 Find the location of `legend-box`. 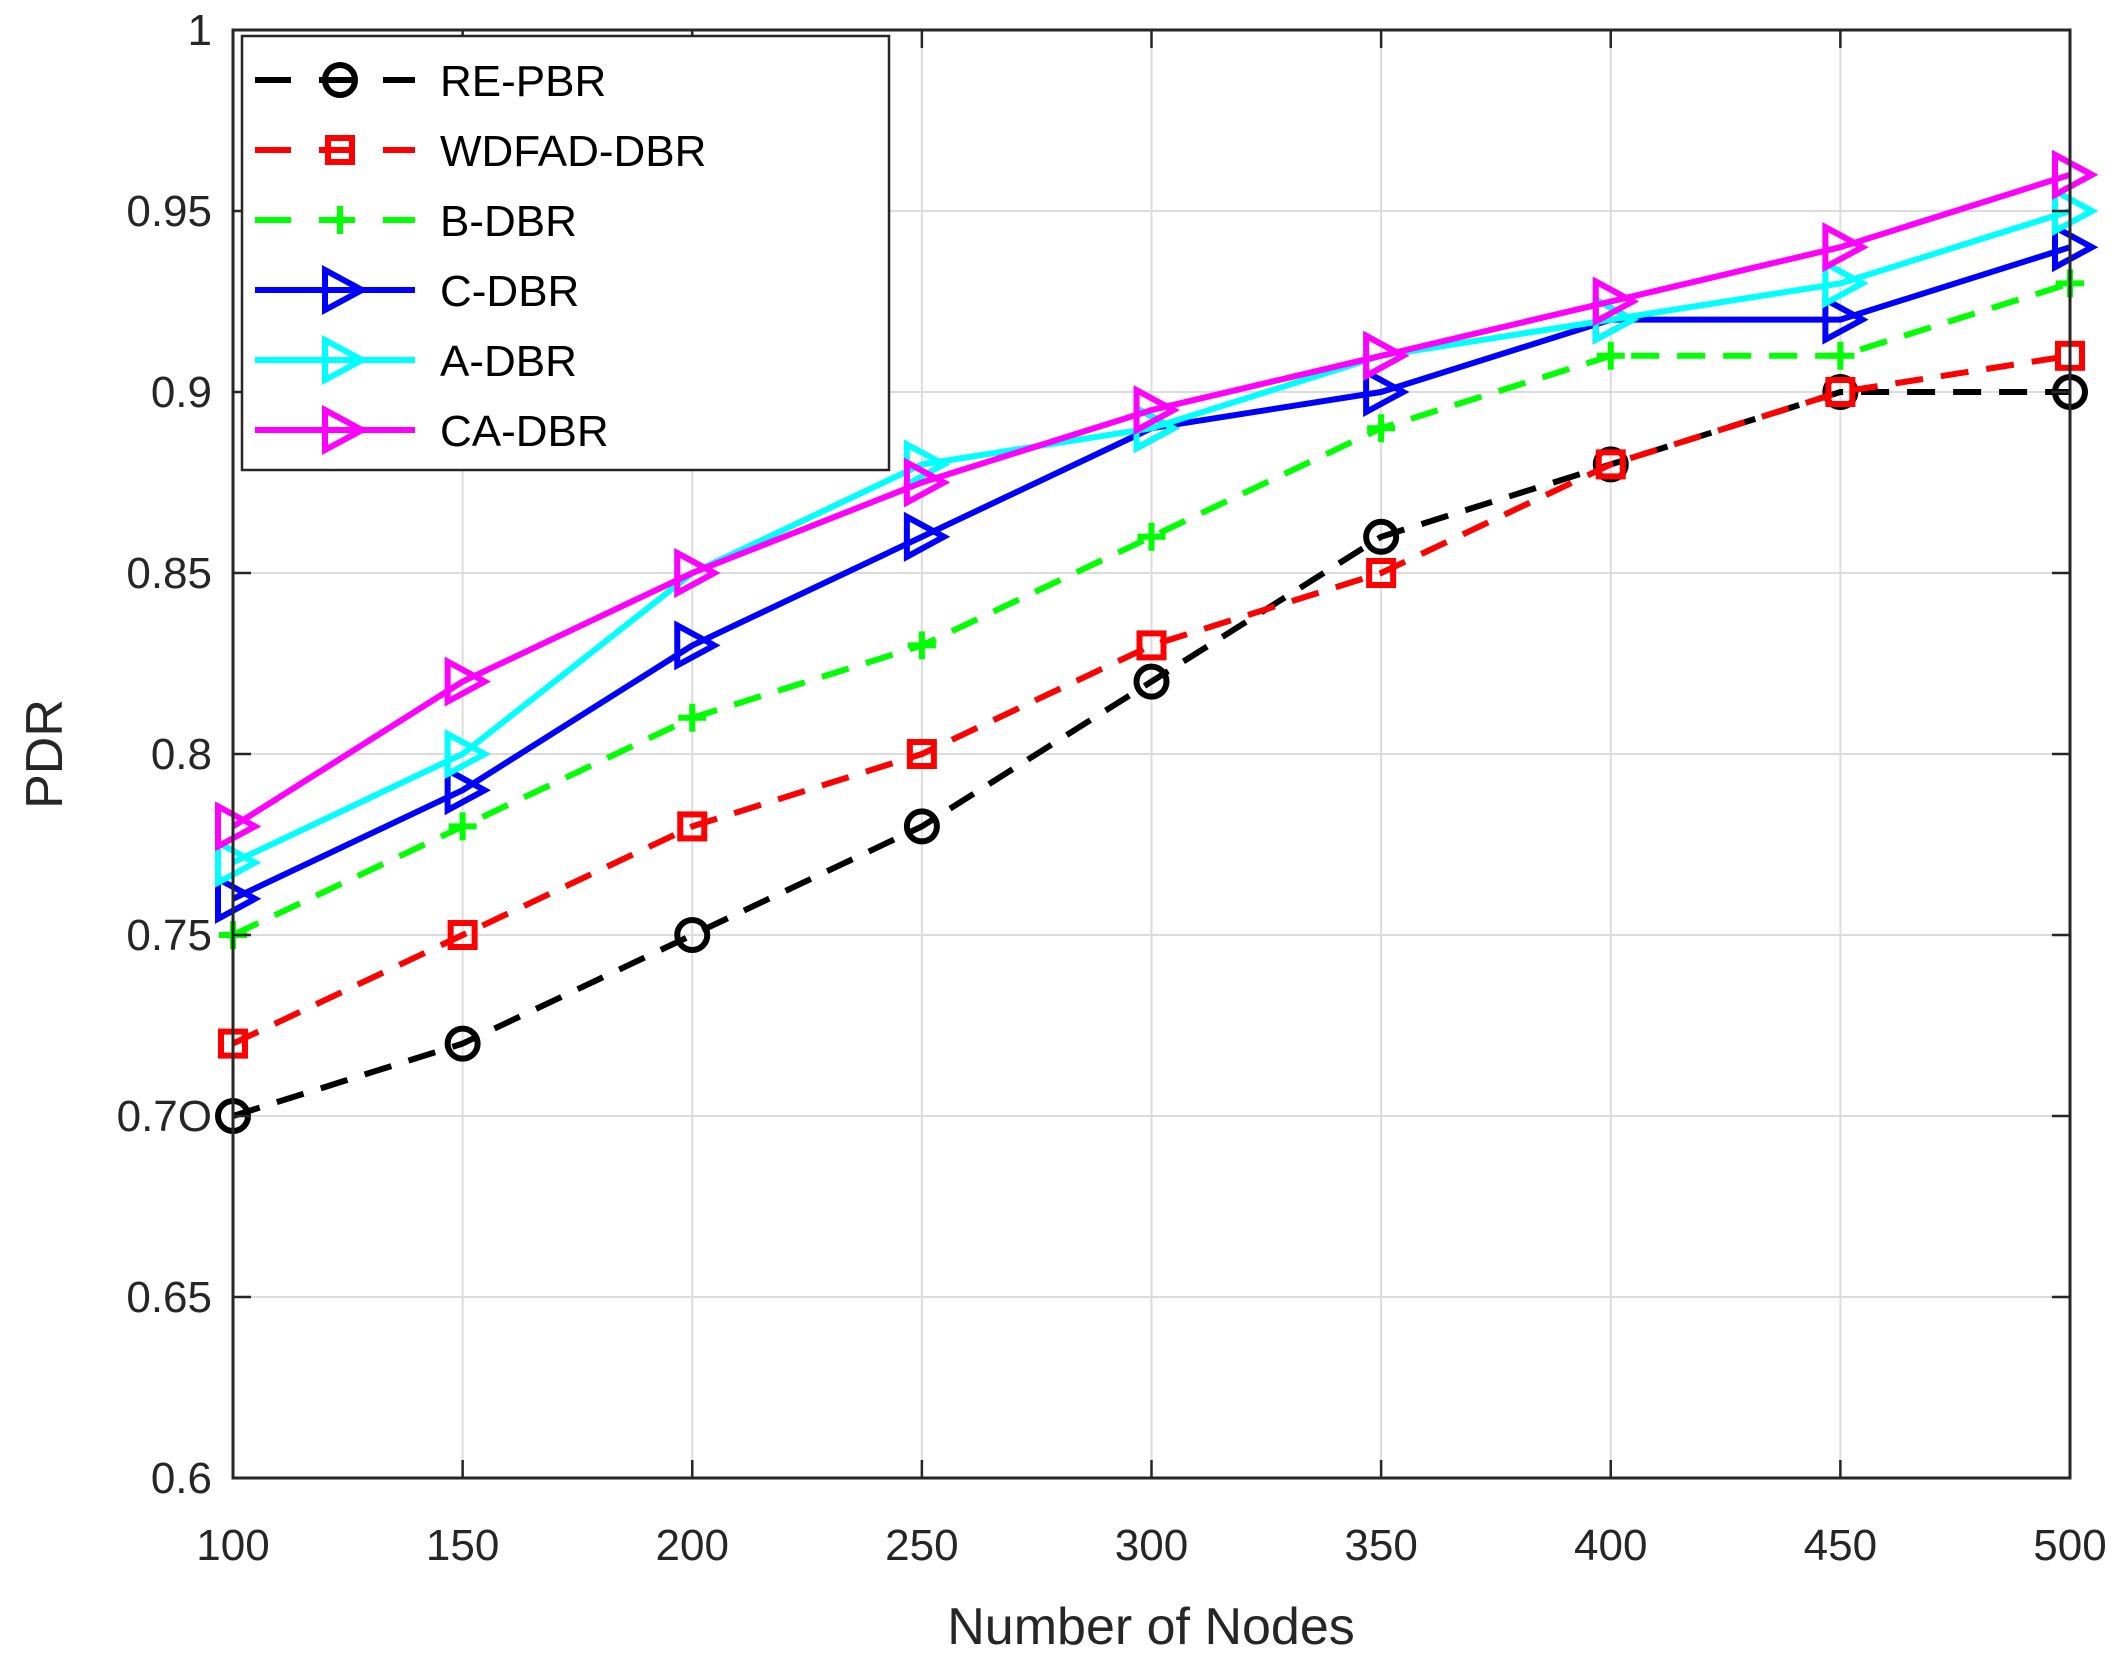

legend-box is located at coordinates (565, 253).